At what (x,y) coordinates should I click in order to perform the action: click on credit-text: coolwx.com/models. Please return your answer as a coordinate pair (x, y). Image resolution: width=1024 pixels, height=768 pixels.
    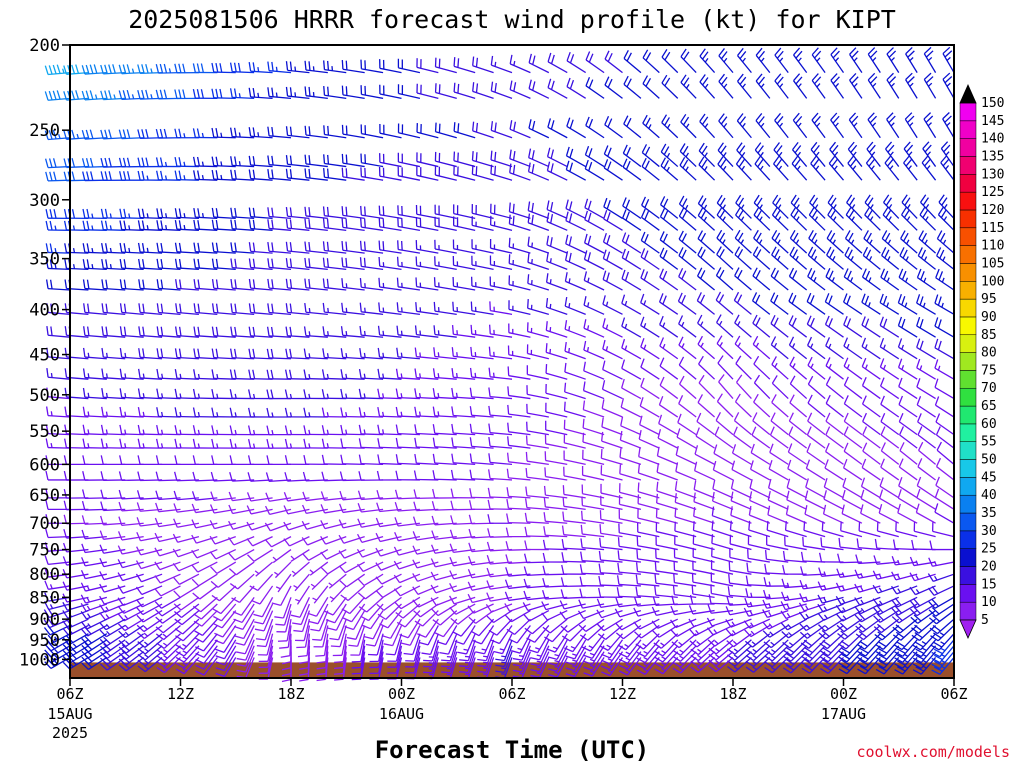
    Looking at the image, I should click on (933, 752).